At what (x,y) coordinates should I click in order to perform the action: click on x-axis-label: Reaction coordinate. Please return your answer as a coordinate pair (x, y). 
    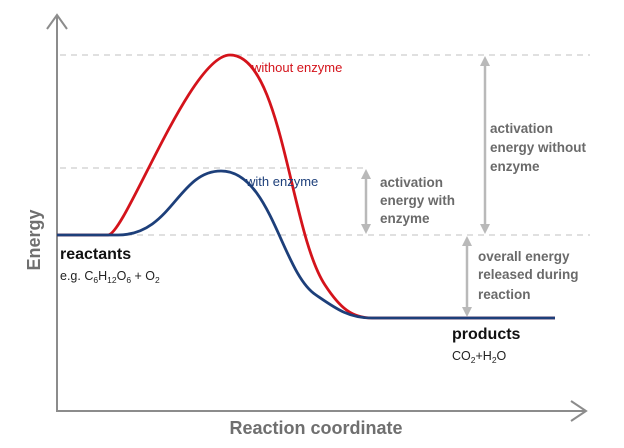
    Looking at the image, I should click on (315, 428).